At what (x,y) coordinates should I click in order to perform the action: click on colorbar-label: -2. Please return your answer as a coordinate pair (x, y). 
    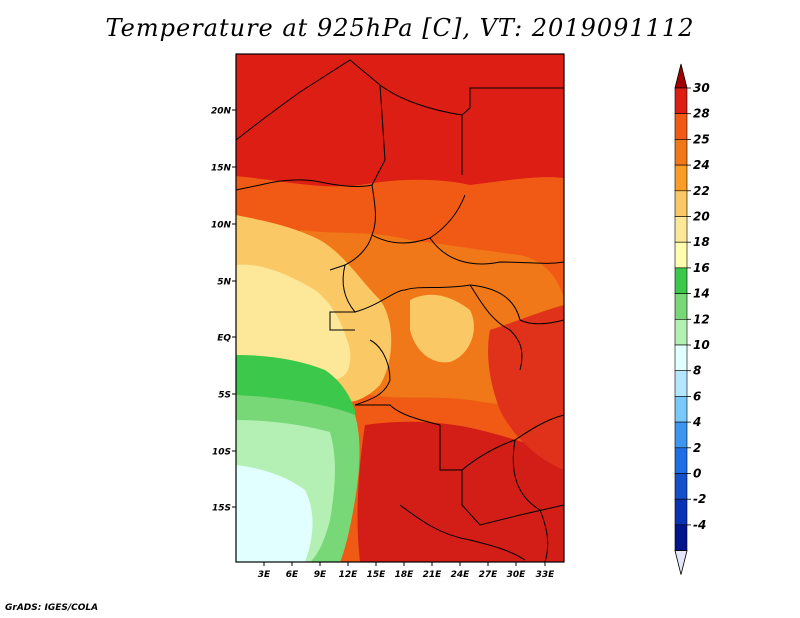
    Looking at the image, I should click on (699, 499).